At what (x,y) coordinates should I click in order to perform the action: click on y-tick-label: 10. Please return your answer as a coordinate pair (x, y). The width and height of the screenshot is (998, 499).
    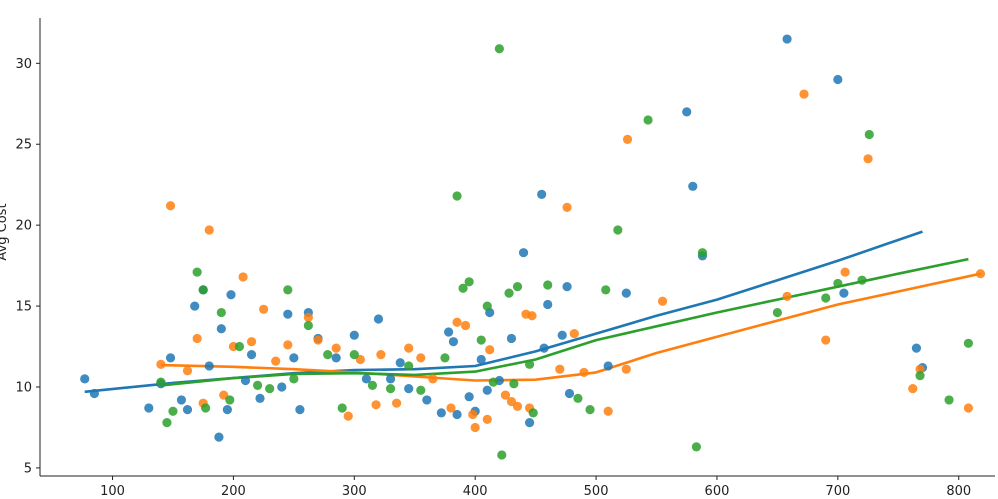
    Looking at the image, I should click on (23, 387).